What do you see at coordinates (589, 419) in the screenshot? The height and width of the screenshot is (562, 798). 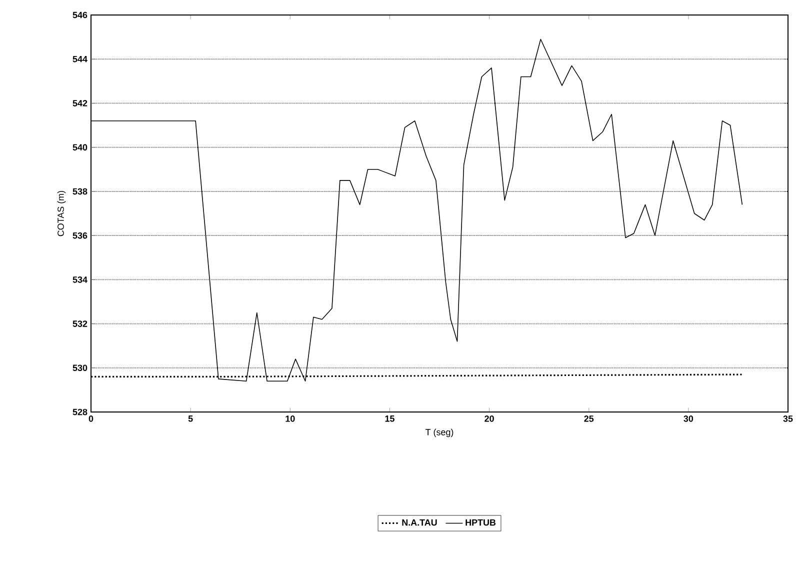 I see `x-tick-label: 25` at bounding box center [589, 419].